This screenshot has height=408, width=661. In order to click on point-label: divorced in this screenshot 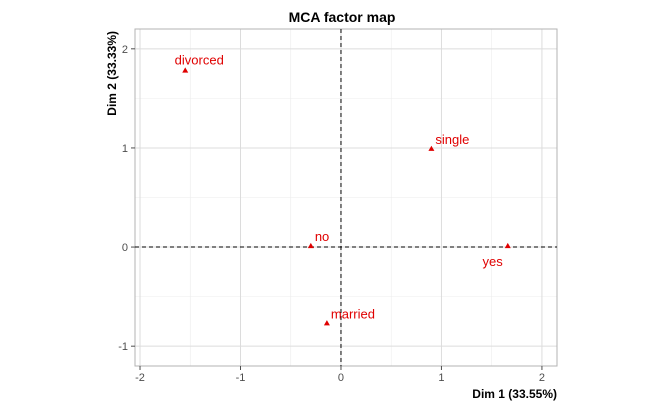, I will do `click(199, 60)`.